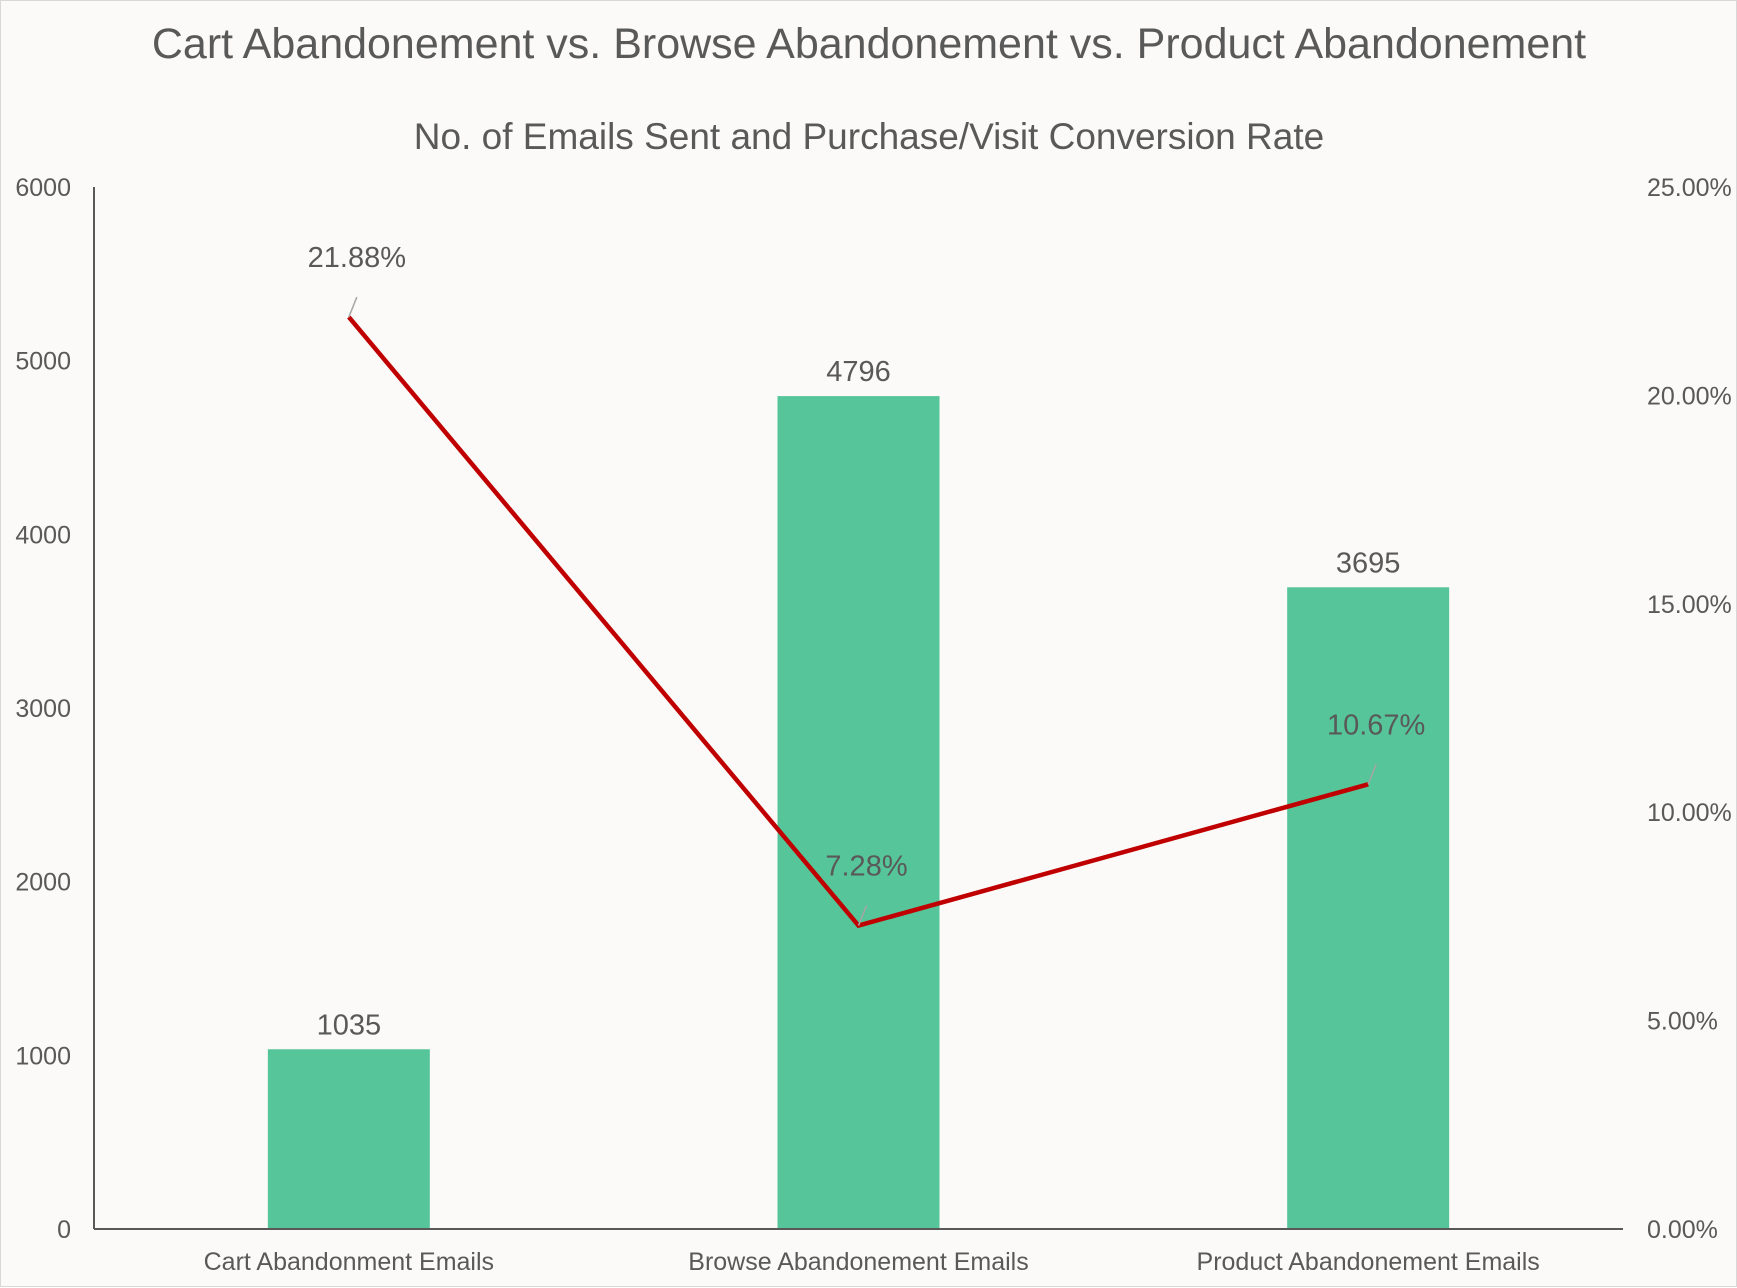 The image size is (1737, 1288). What do you see at coordinates (1689, 605) in the screenshot?
I see `right-tick-label: 15.00%` at bounding box center [1689, 605].